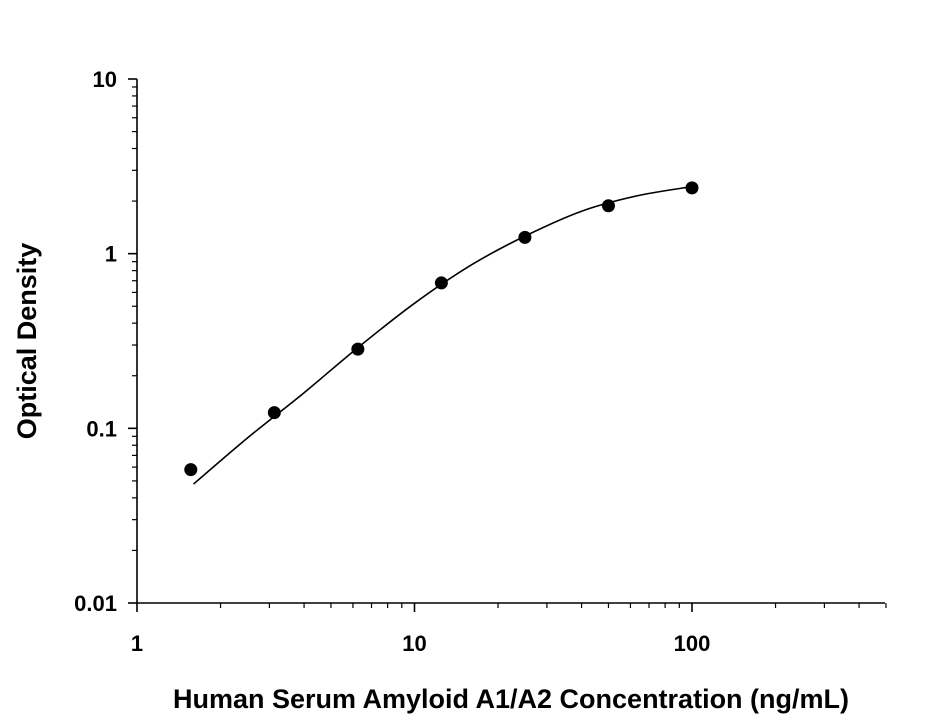 The image size is (926, 723). I want to click on y-tick-label: 10, so click(105, 79).